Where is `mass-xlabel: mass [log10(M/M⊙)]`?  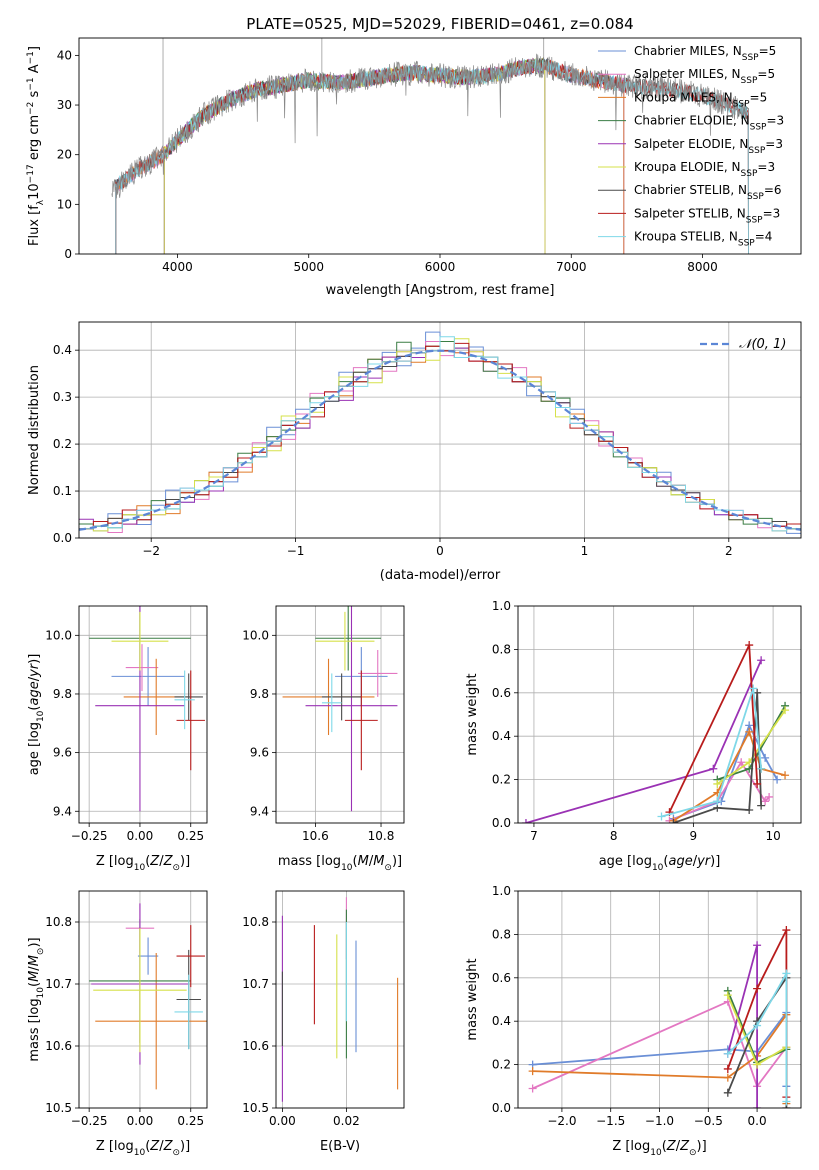
mass-xlabel: mass [log10(M/M⊙)] is located at coordinates (340, 863).